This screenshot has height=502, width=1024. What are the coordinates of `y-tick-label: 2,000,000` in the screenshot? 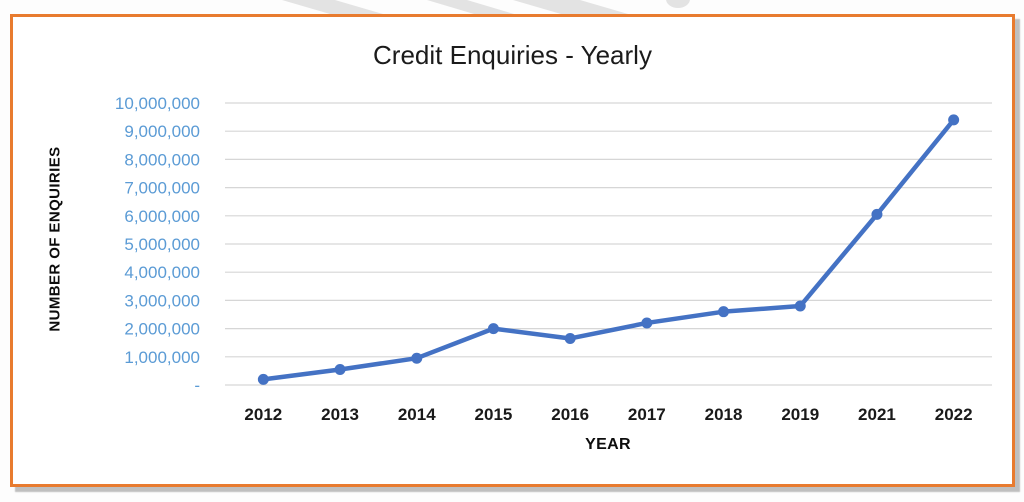 It's located at (162, 329).